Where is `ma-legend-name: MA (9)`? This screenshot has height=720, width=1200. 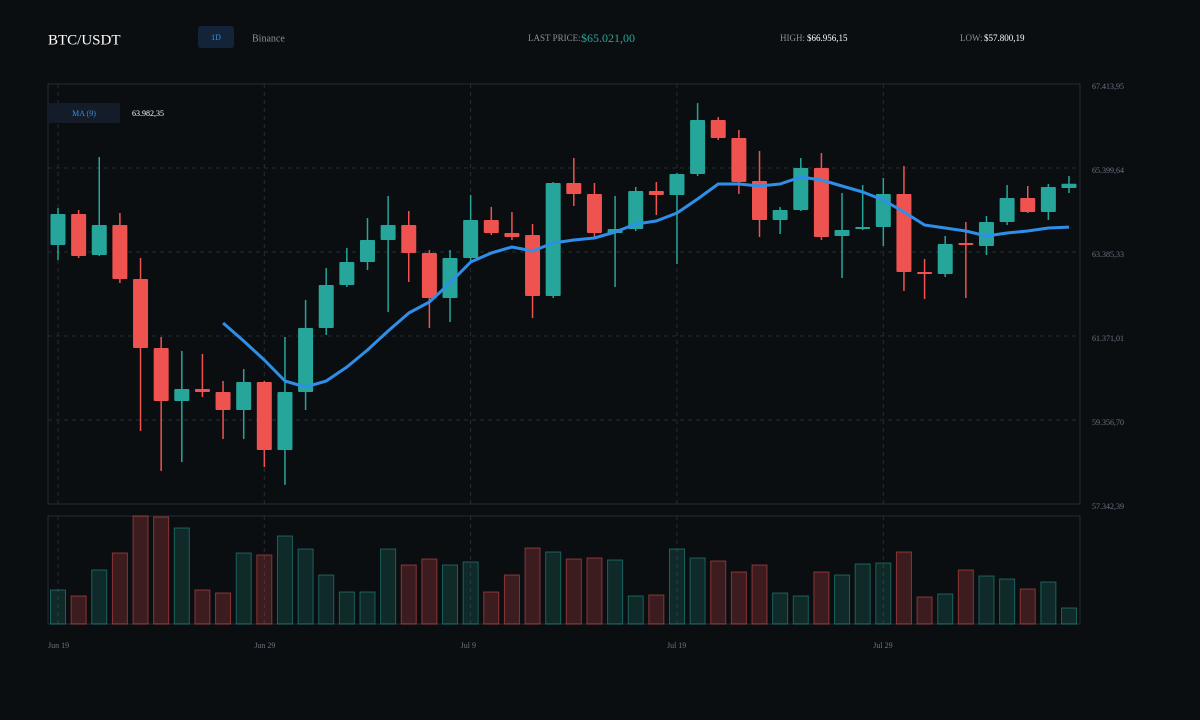
ma-legend-name: MA (9) is located at coordinates (84, 113).